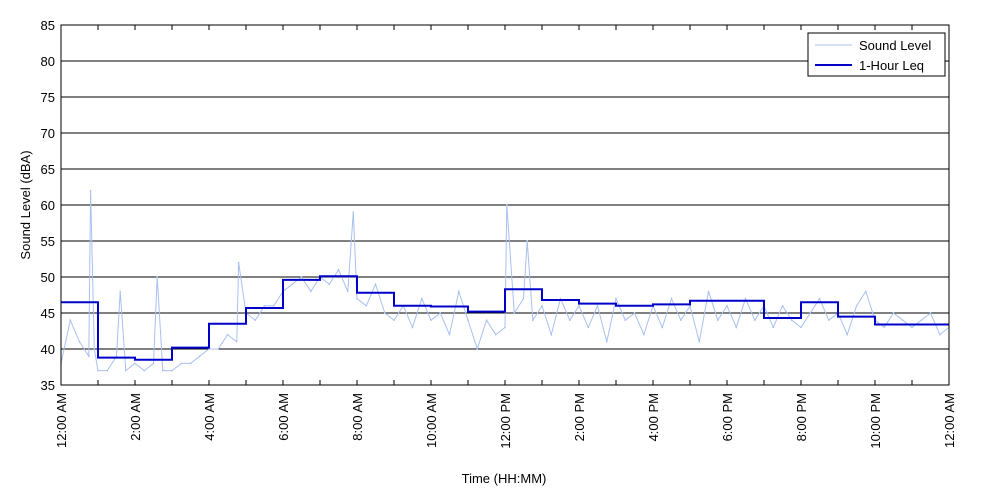 This screenshot has height=500, width=1000. I want to click on legend-label-leq: 1-Hour Leq, so click(891, 65).